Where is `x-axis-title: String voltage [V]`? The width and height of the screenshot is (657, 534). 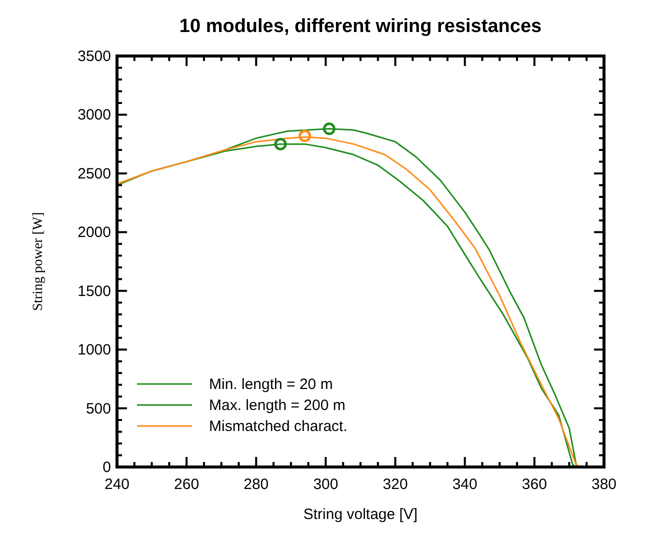 x-axis-title: String voltage [V] is located at coordinates (360, 514).